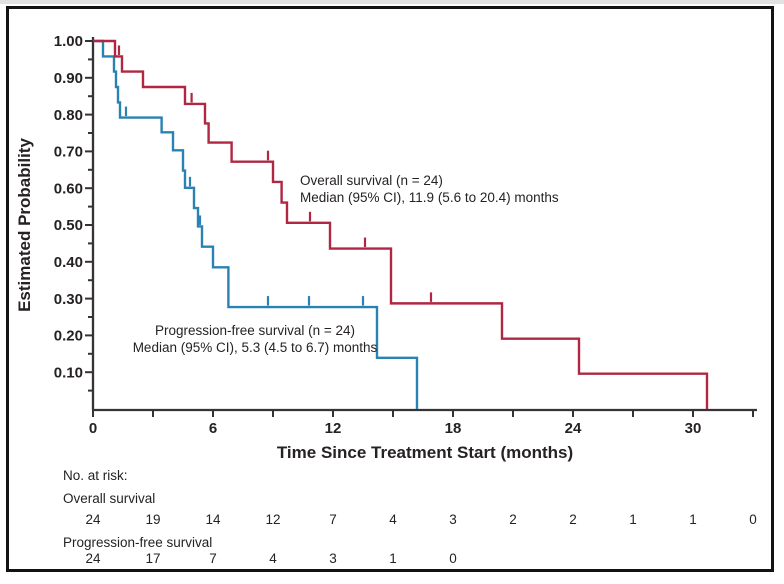  Describe the element at coordinates (255, 347) in the screenshot. I see `pfs-annotation-line2: Median (95% CI), 5.3 (4.5 to 6.7) months` at that location.